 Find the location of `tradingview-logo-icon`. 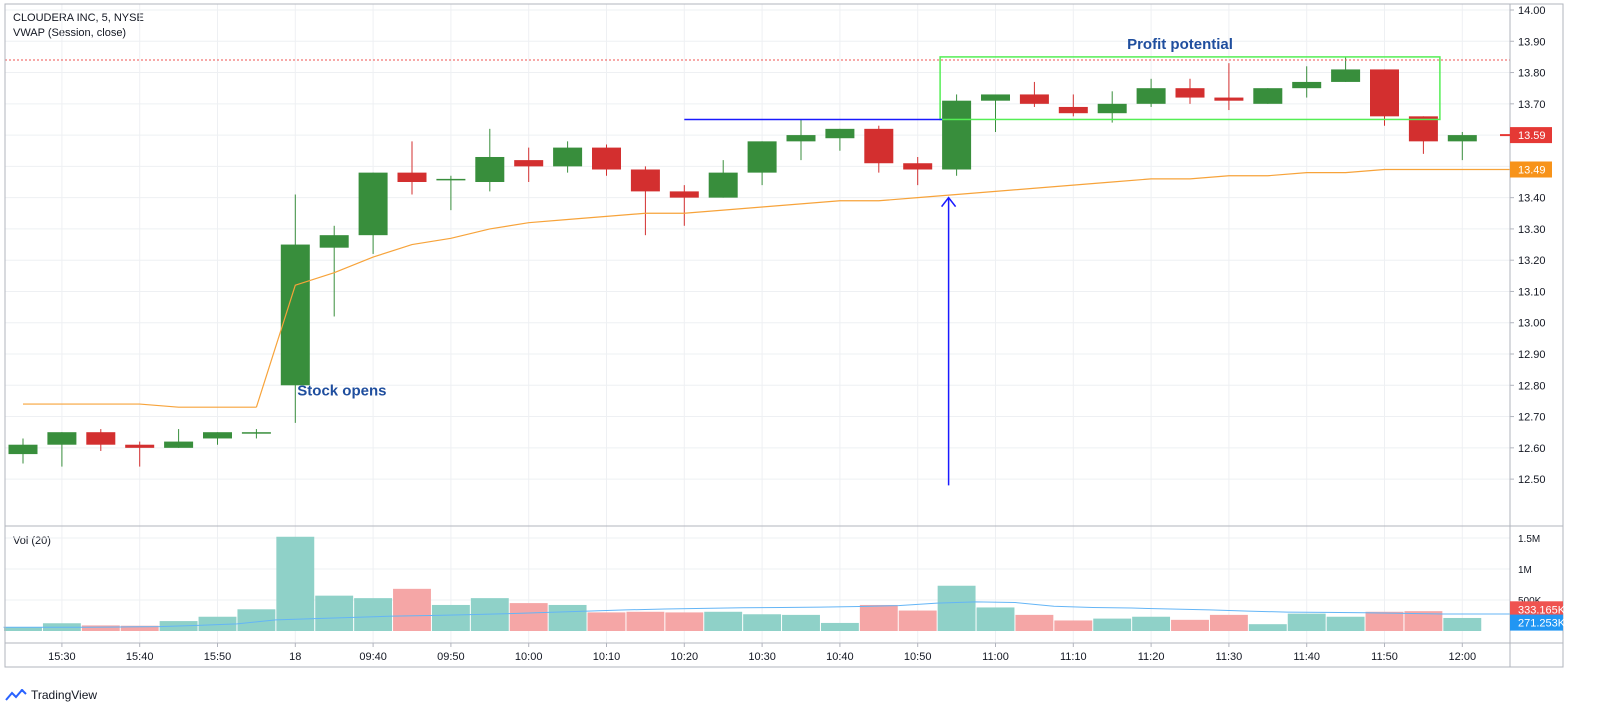

tradingview-logo-icon is located at coordinates (16, 695).